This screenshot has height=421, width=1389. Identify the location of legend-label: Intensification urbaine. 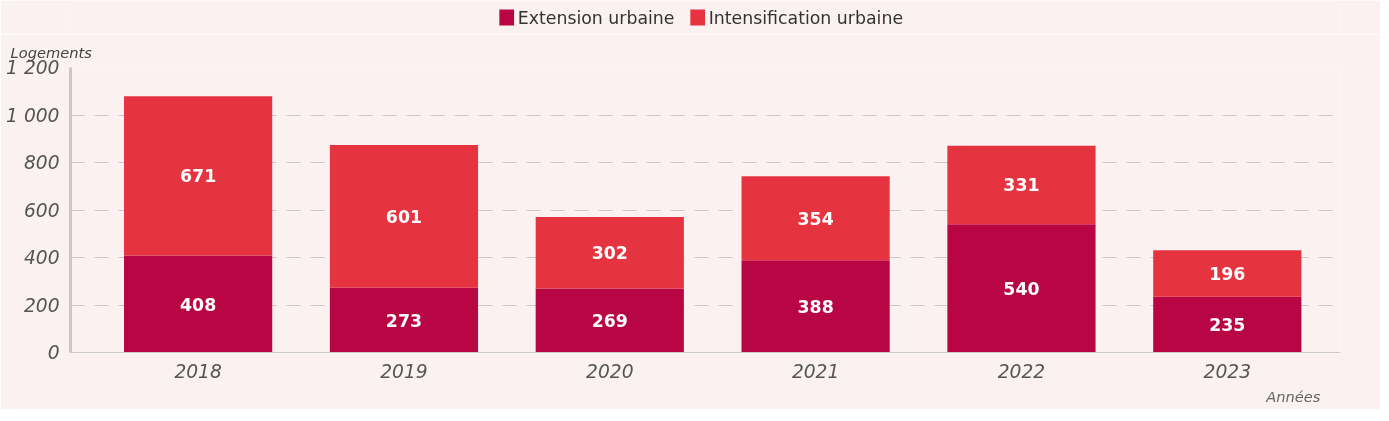
(806, 17).